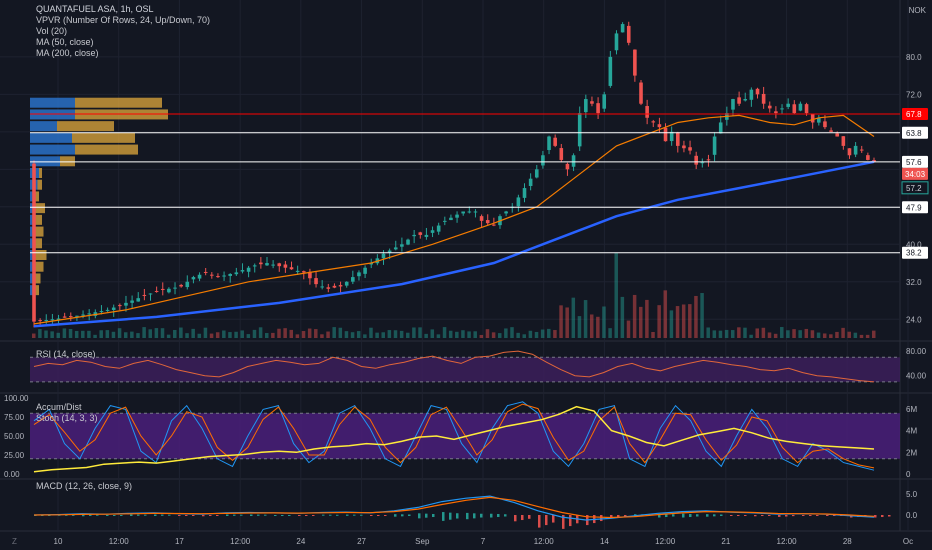 This screenshot has height=550, width=932. I want to click on x-tick-label: 17, so click(179, 541).